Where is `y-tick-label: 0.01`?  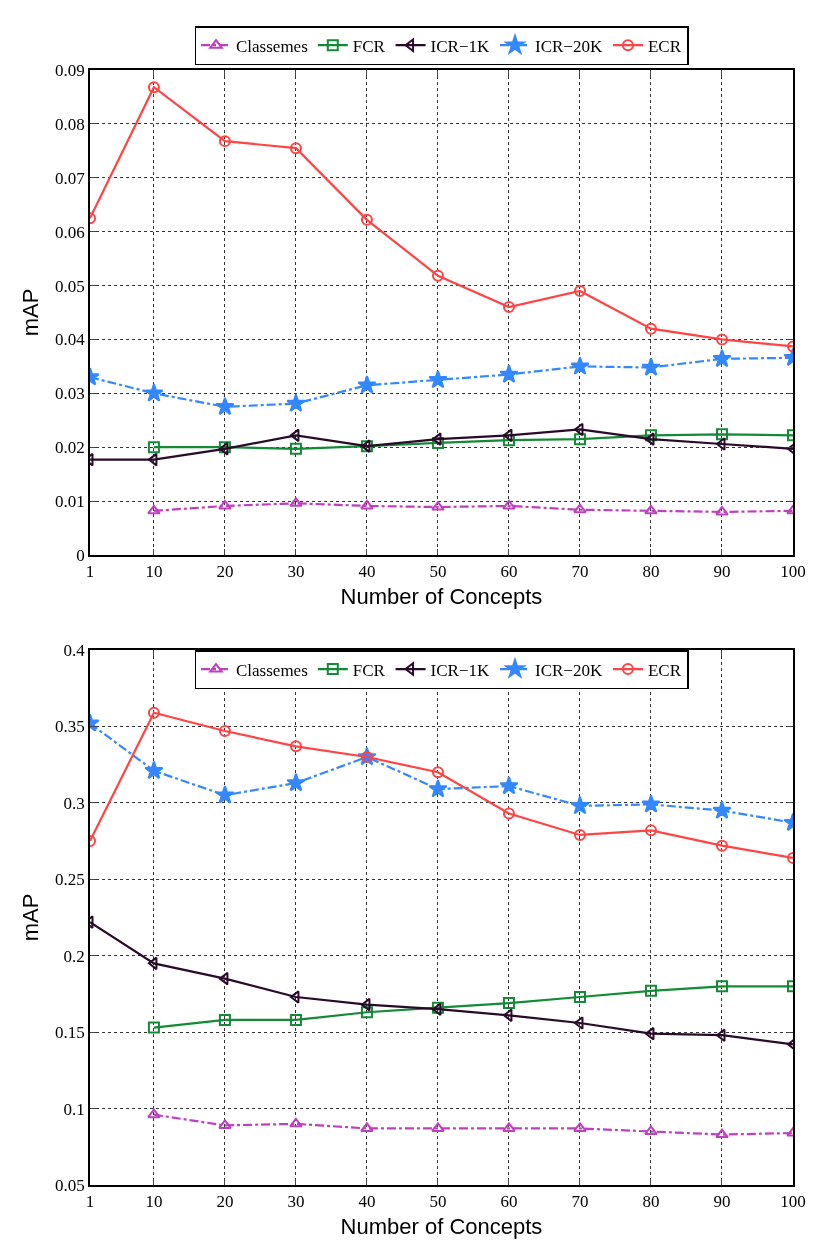 y-tick-label: 0.01 is located at coordinates (70, 502).